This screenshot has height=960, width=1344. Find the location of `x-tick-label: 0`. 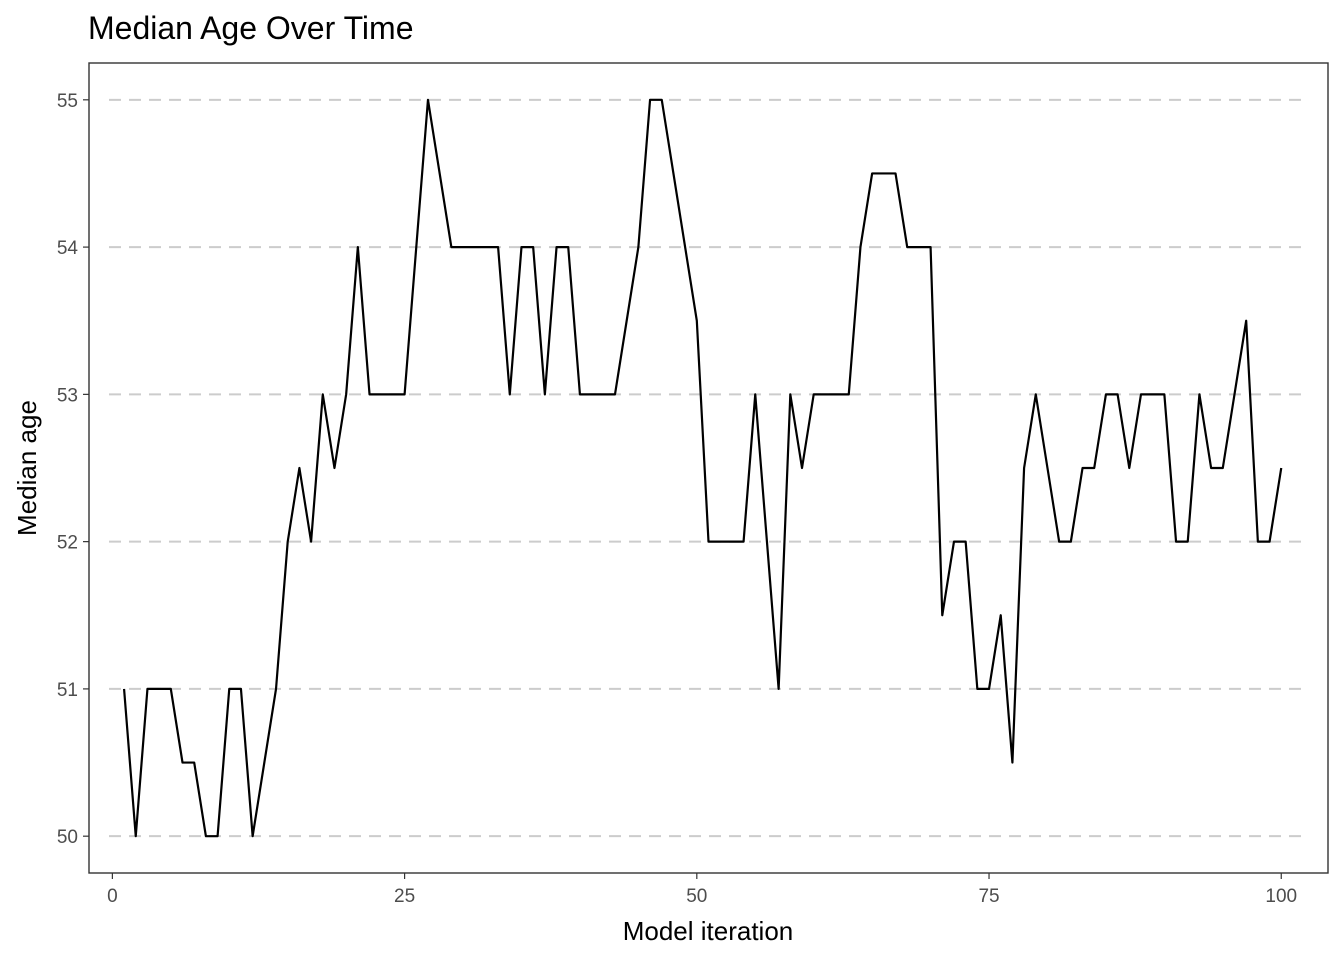

x-tick-label: 0 is located at coordinates (112, 896).